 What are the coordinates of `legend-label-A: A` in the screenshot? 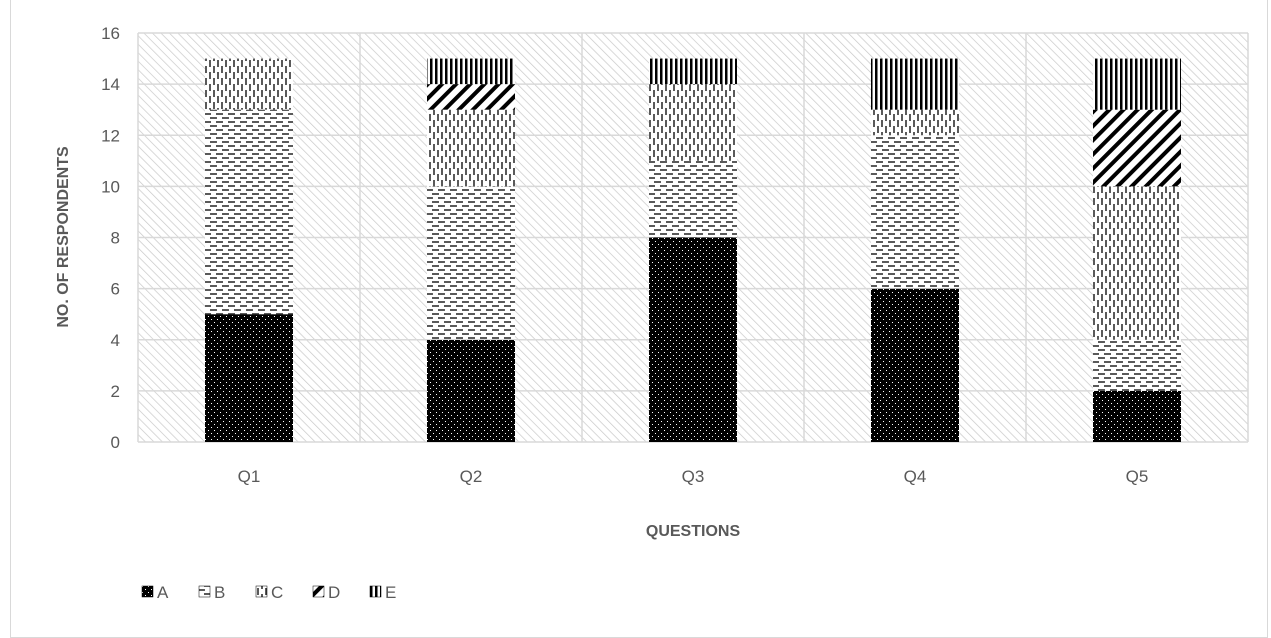 It's located at (163, 592).